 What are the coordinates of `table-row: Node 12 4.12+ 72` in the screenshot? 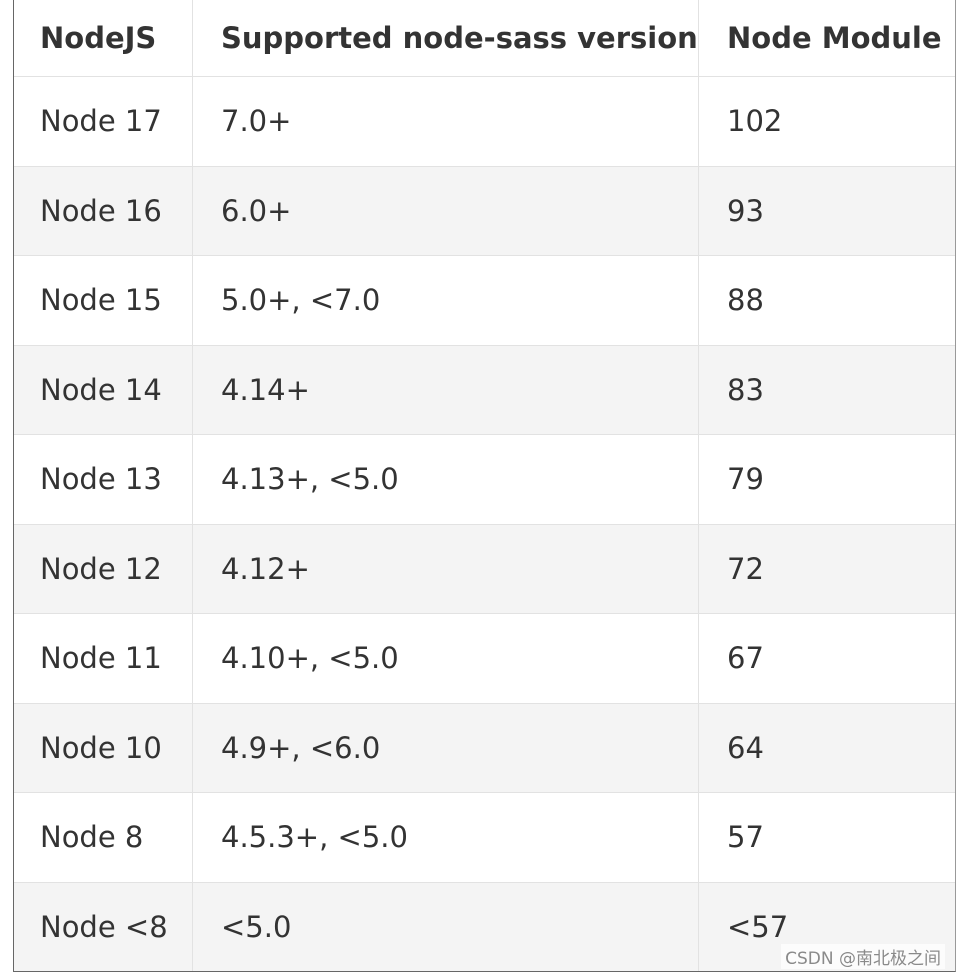 It's located at (484, 569).